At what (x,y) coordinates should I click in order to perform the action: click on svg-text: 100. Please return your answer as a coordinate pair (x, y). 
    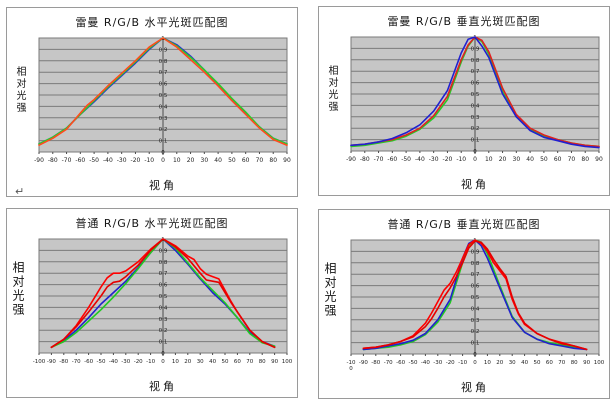
    Looking at the image, I should click on (599, 363).